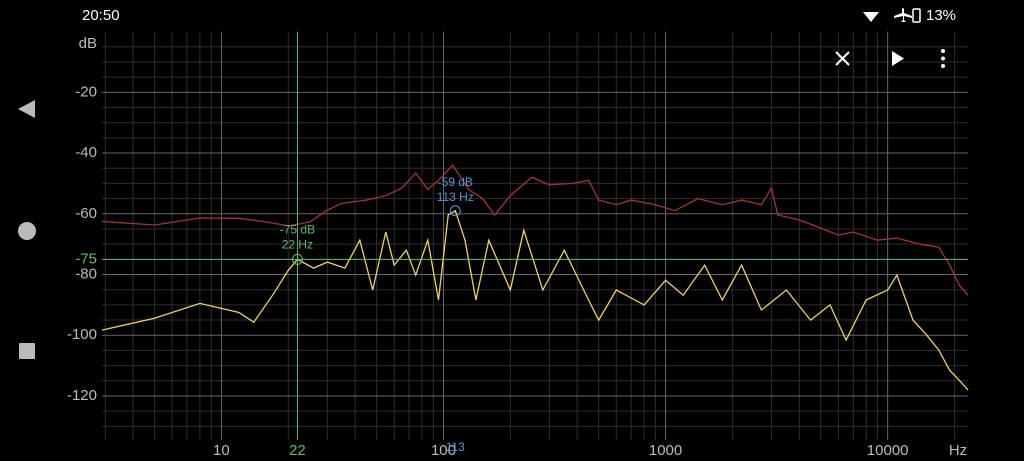 Image resolution: width=1024 pixels, height=461 pixels. I want to click on back-button, so click(26, 109).